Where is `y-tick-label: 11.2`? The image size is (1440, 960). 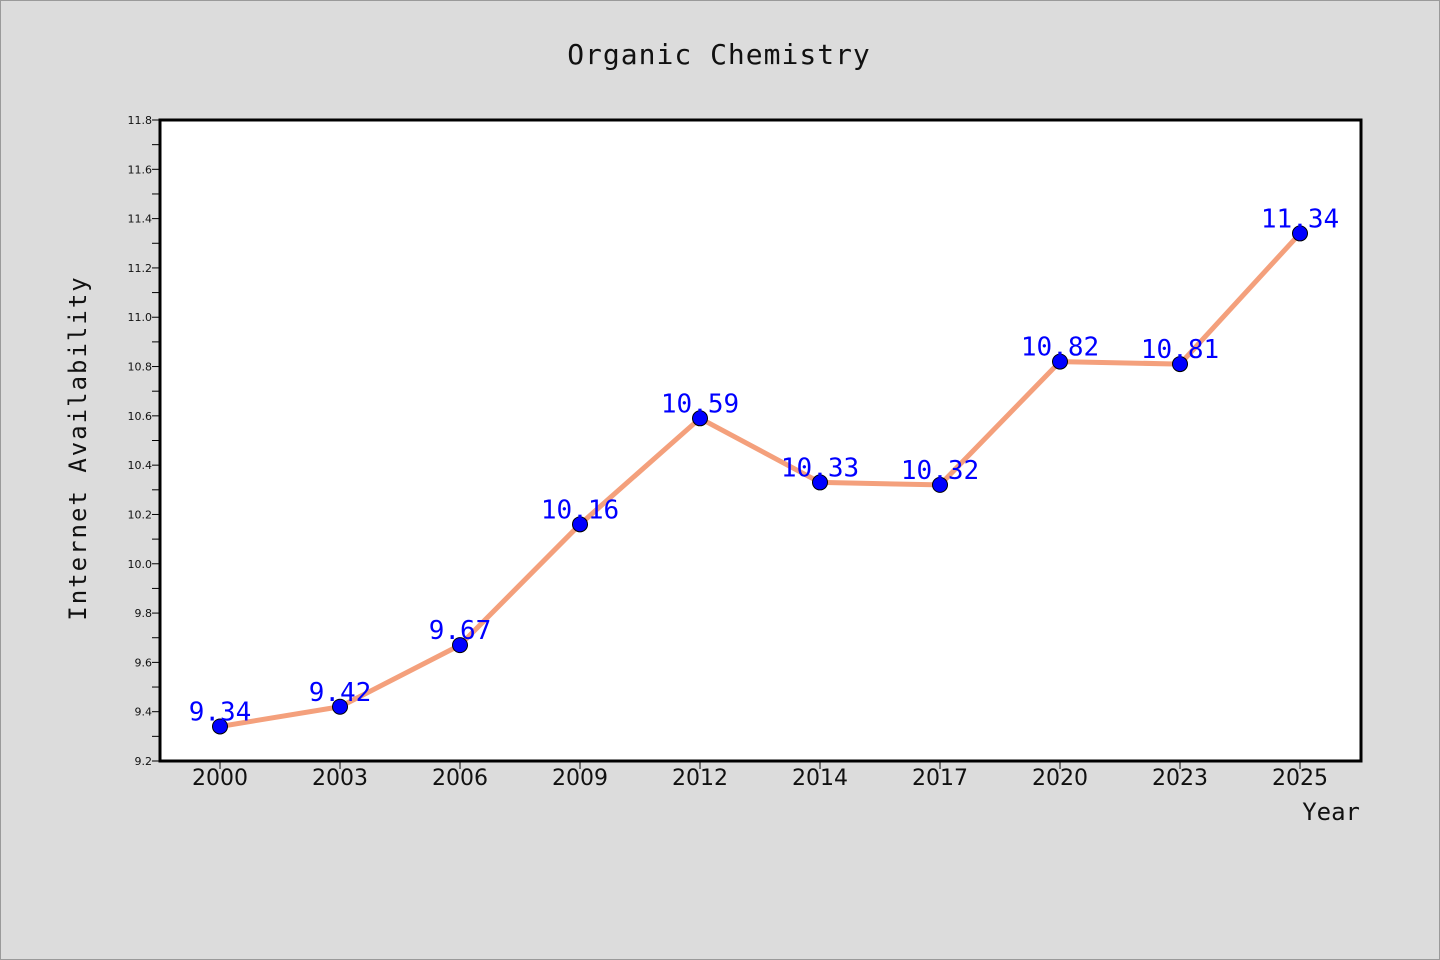
y-tick-label: 11.2 is located at coordinates (140, 268).